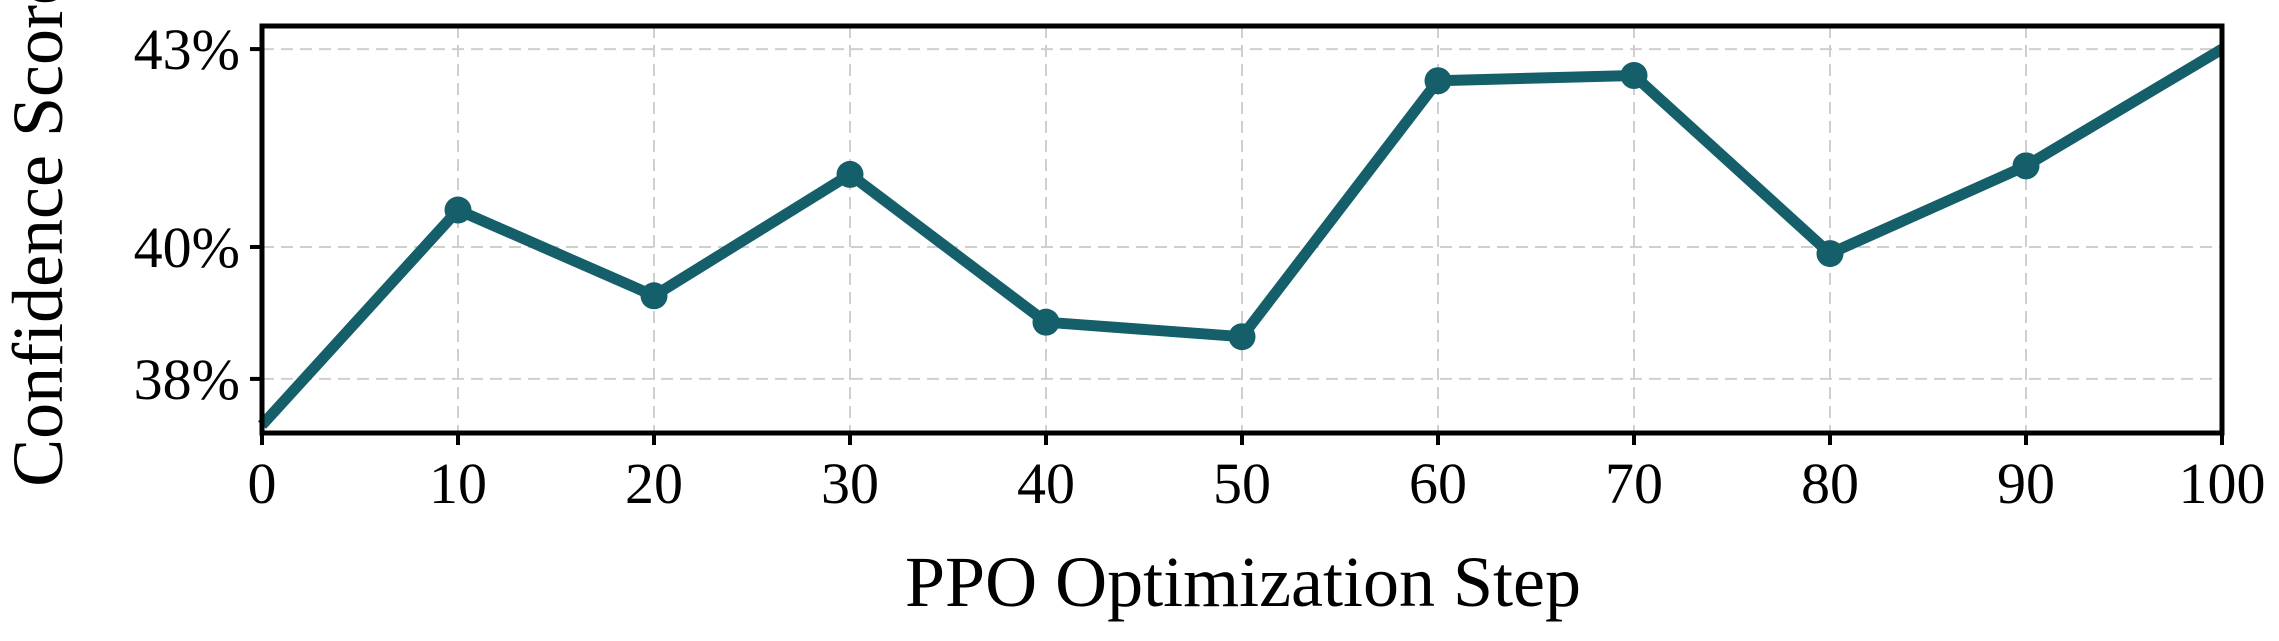  I want to click on x-tick-label: 60, so click(1438, 483).